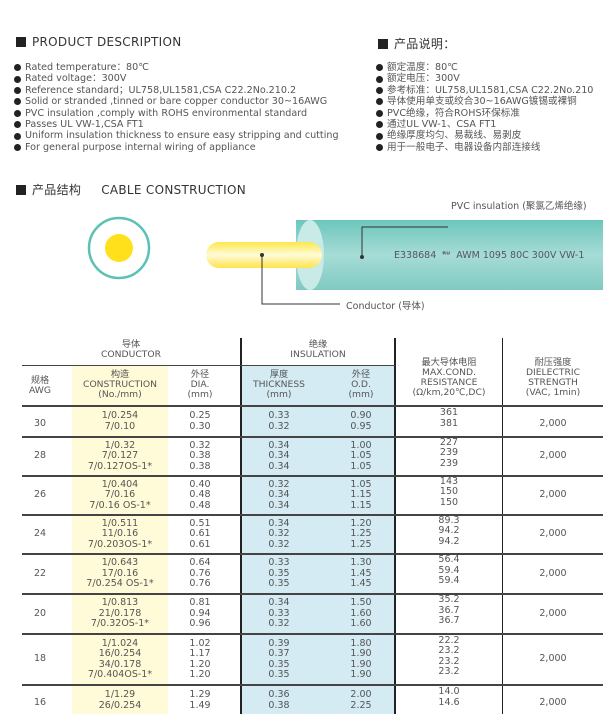 This screenshot has height=714, width=603. What do you see at coordinates (423, 79) in the screenshot?
I see `list-item-text: 额定电压：300V` at bounding box center [423, 79].